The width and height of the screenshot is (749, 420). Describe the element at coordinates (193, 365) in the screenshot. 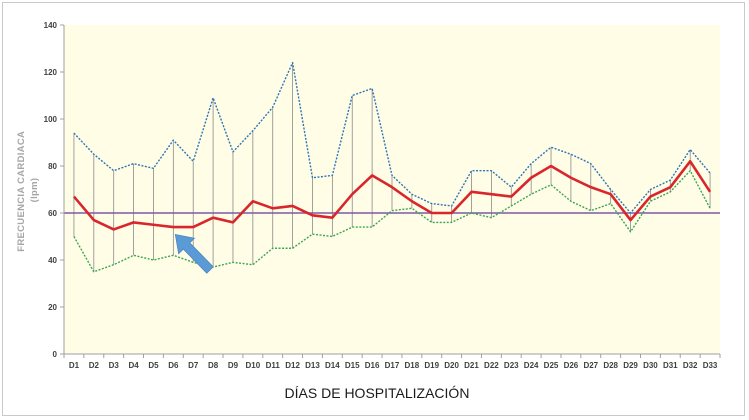

I see `x-tick-label: D7` at that location.